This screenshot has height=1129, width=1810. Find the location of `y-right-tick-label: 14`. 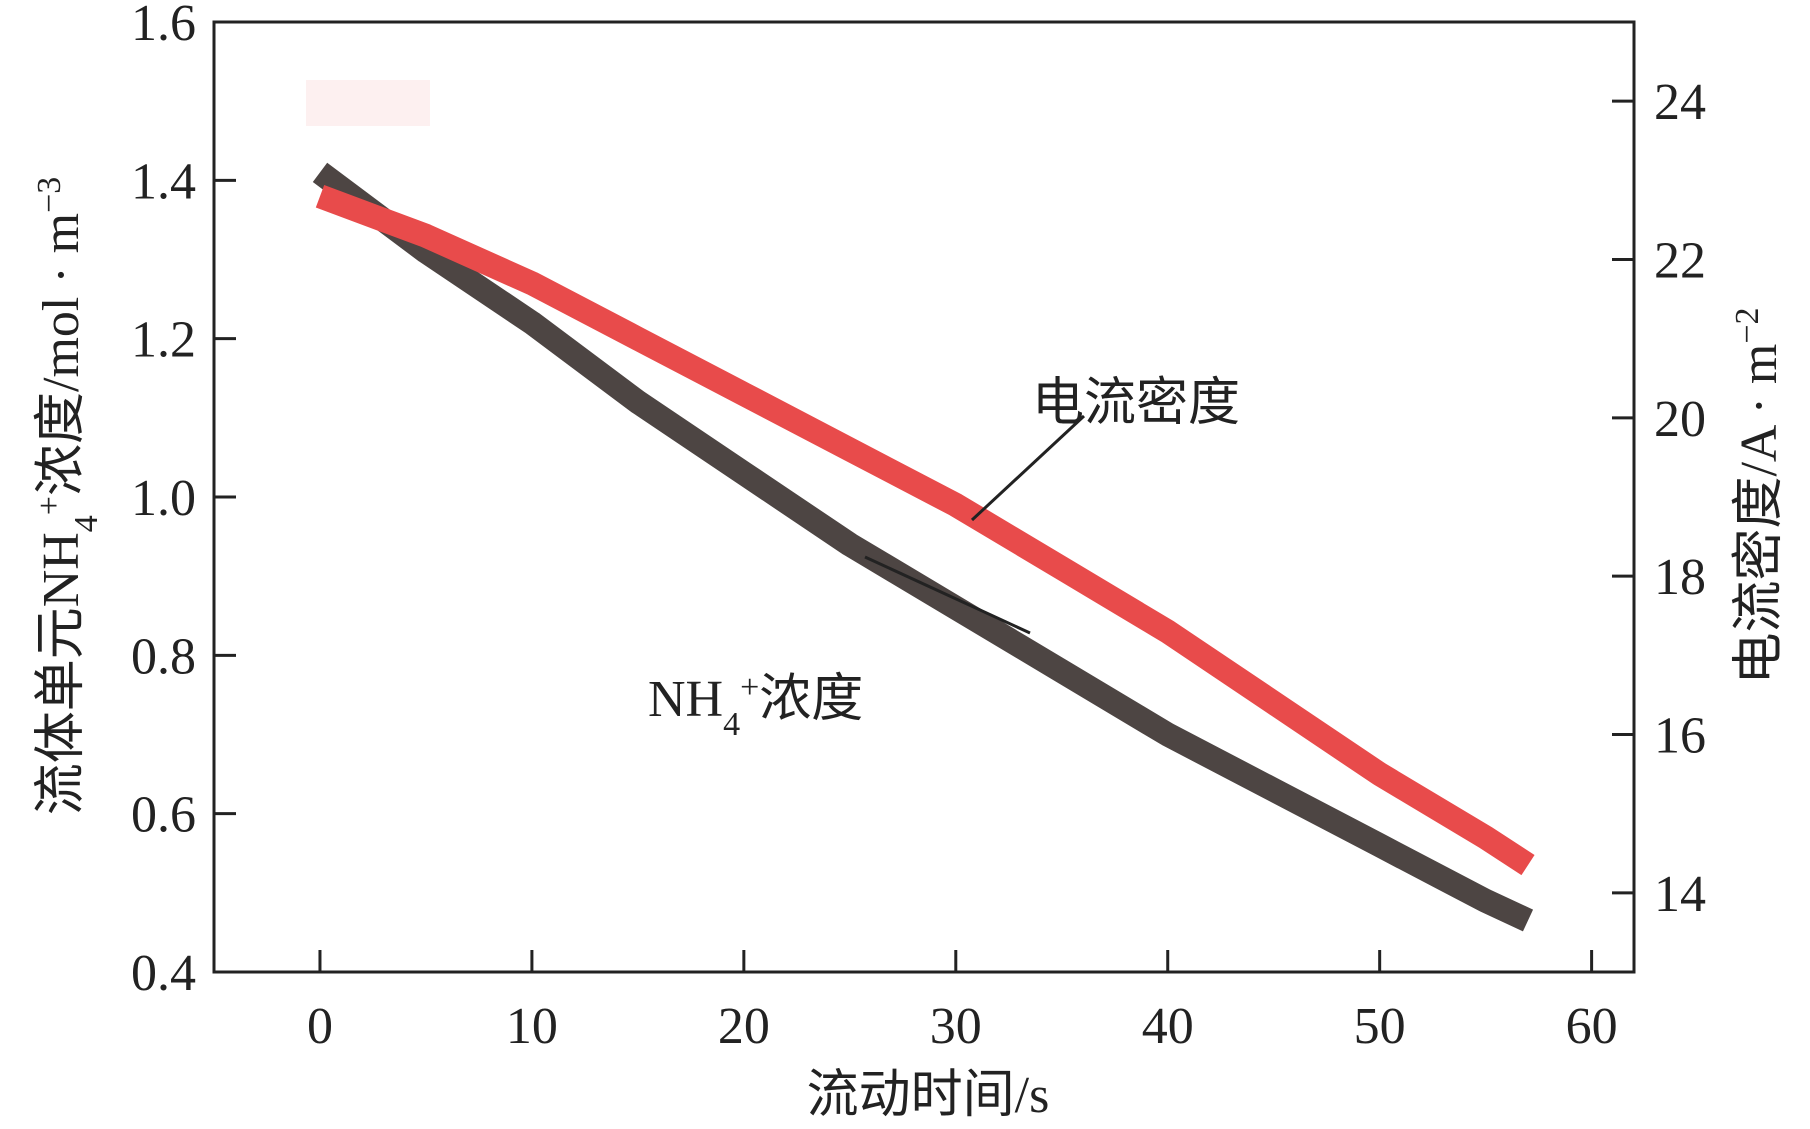

y-right-tick-label: 14 is located at coordinates (1680, 894).